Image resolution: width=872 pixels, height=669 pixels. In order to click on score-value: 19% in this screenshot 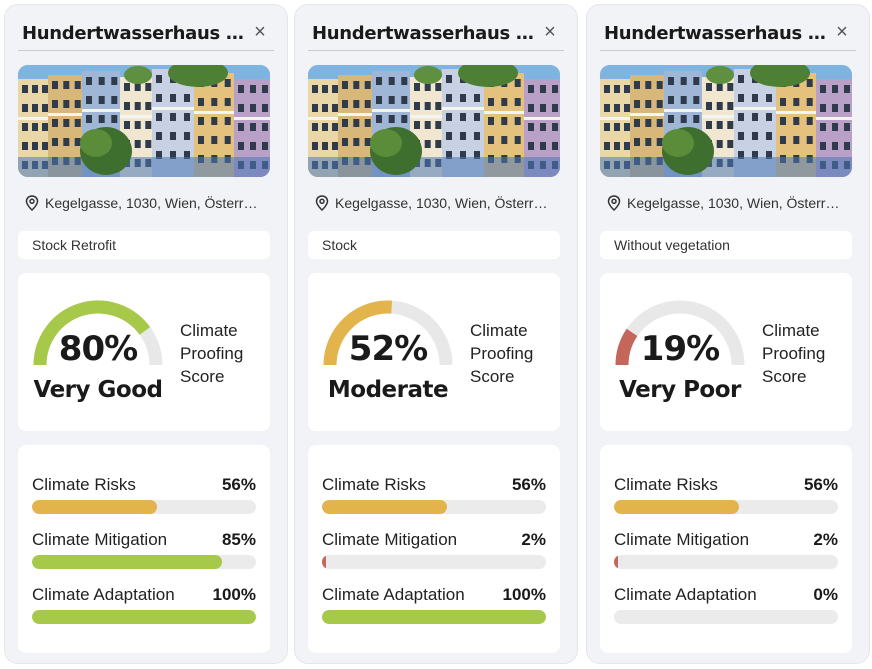, I will do `click(680, 349)`.